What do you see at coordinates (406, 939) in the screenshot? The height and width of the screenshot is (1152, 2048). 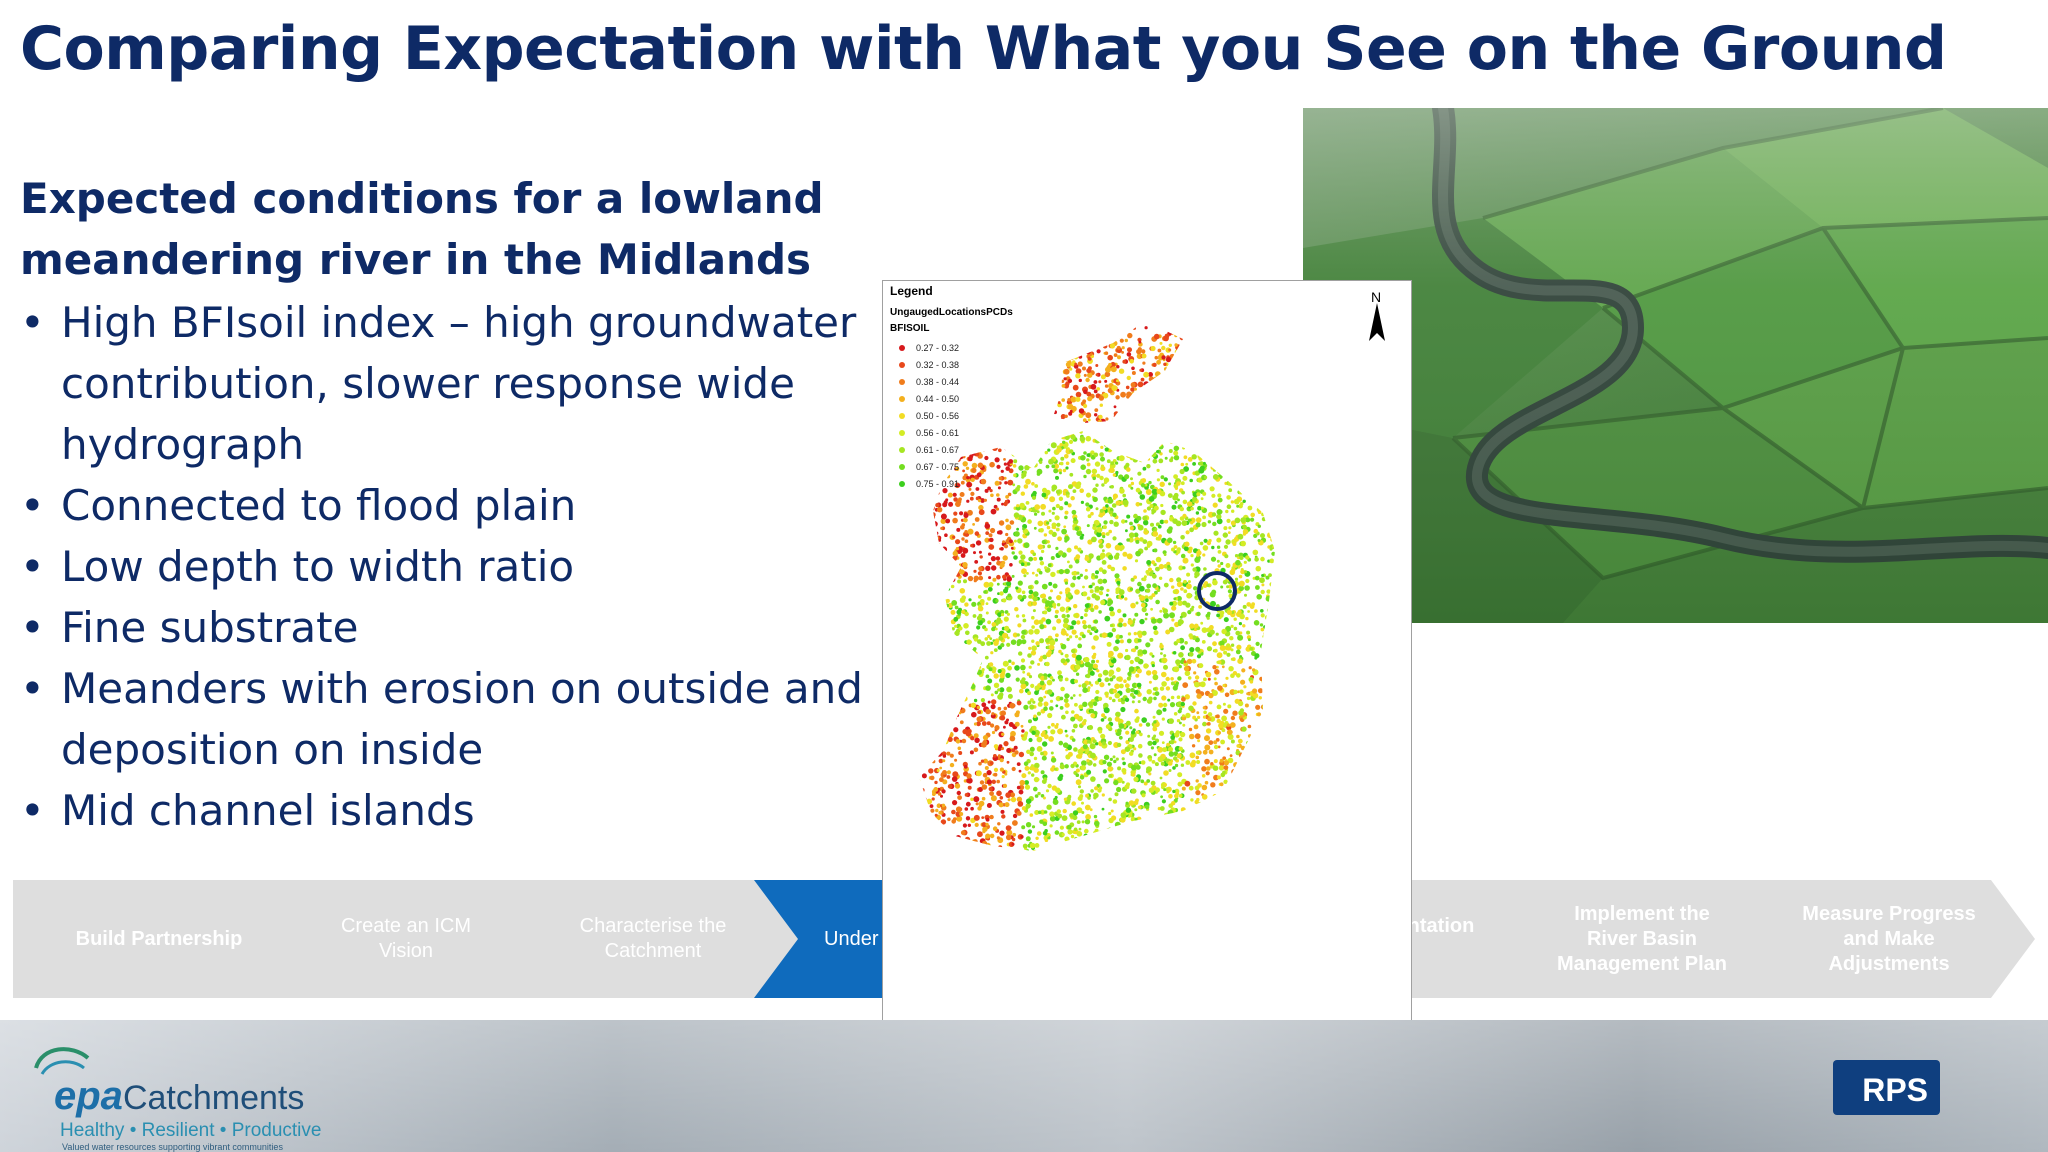 I see `step-create-vision: Create an ICM Vision` at bounding box center [406, 939].